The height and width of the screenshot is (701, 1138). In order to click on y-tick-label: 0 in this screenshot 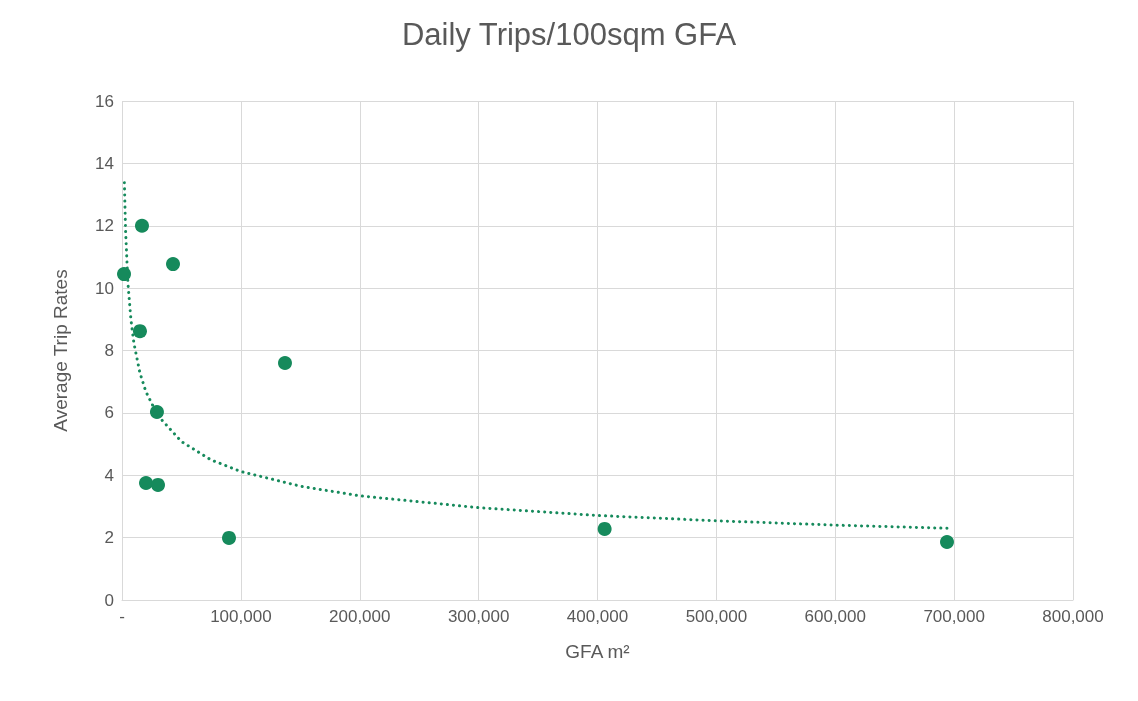, I will do `click(109, 600)`.